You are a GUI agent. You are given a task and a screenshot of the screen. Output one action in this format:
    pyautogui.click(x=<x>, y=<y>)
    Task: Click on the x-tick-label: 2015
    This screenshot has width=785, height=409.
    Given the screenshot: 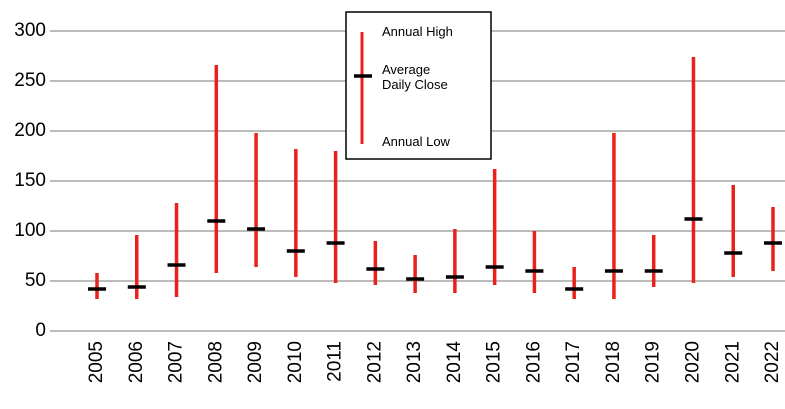 What is the action you would take?
    pyautogui.click(x=494, y=362)
    